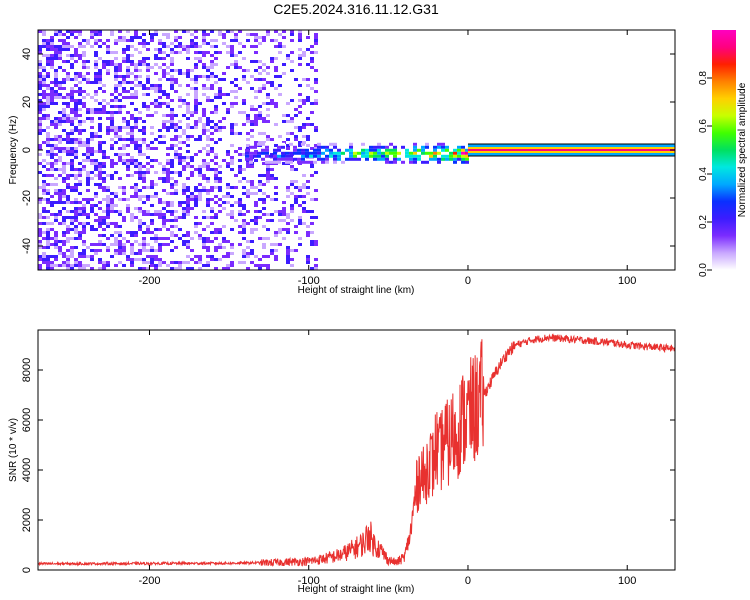 This screenshot has height=600, width=750. Describe the element at coordinates (703, 222) in the screenshot. I see `colorbar-tick-label: 0.2` at that location.